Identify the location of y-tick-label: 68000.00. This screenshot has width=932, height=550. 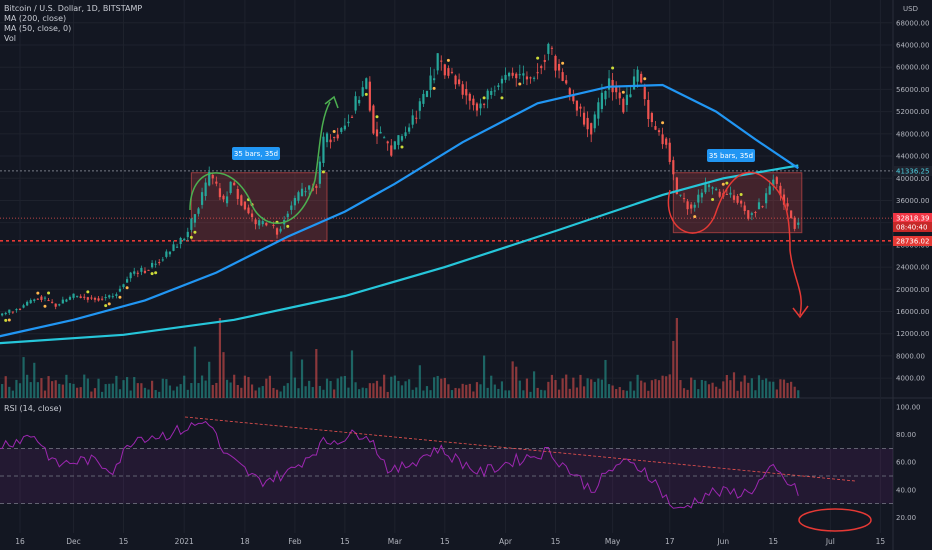
(912, 23).